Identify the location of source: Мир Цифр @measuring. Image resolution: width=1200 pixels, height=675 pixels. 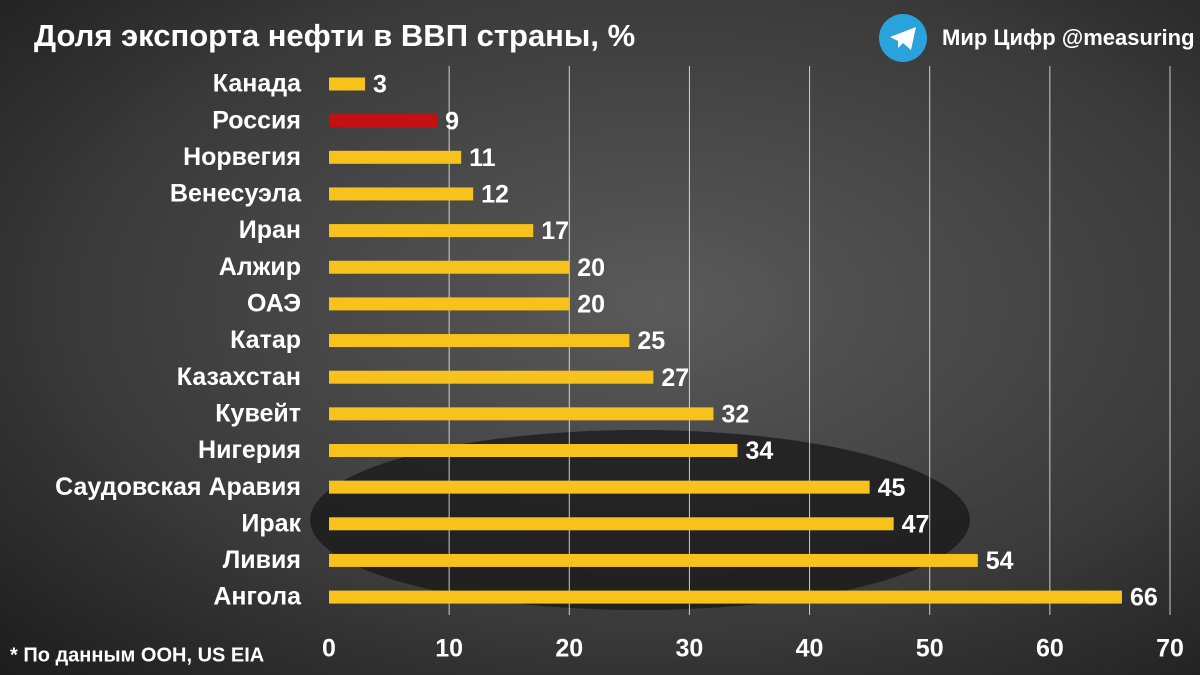
(1068, 37).